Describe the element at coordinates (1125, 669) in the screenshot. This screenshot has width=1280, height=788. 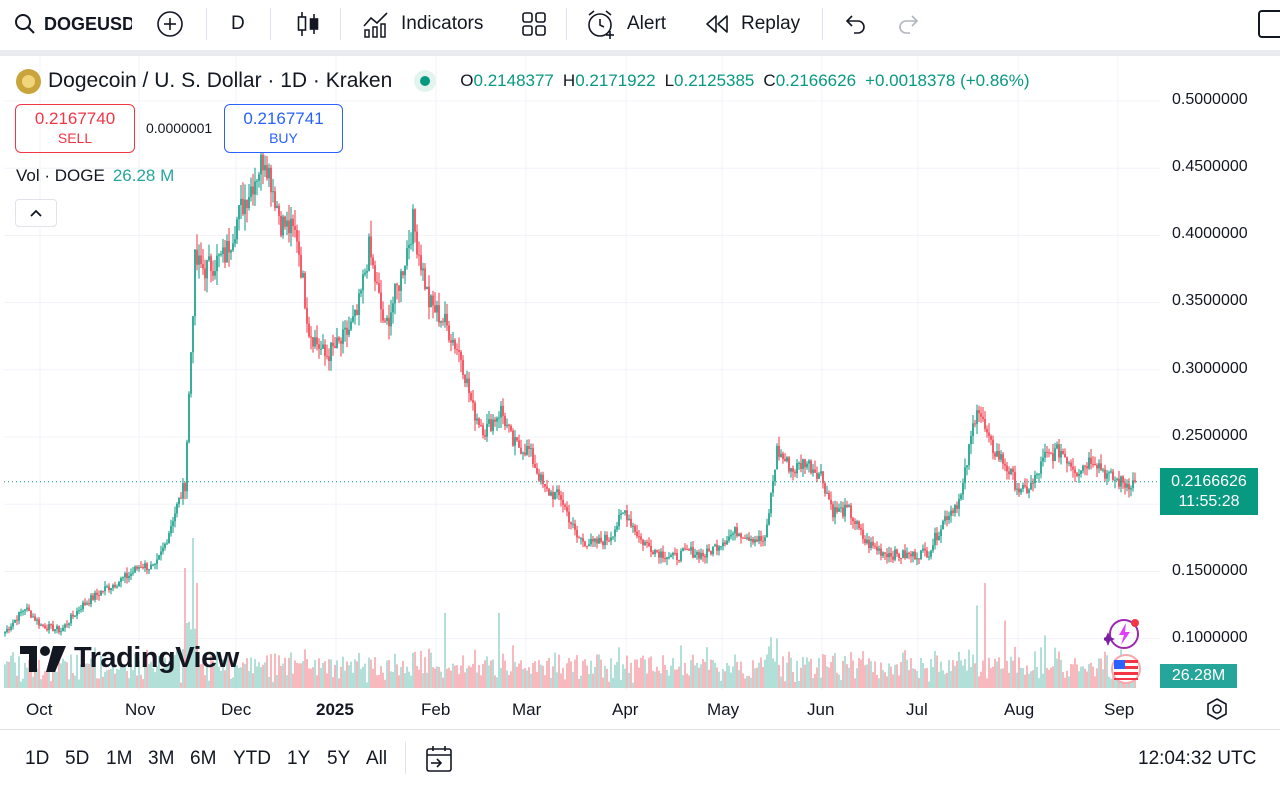
I see `us-flag-icon` at that location.